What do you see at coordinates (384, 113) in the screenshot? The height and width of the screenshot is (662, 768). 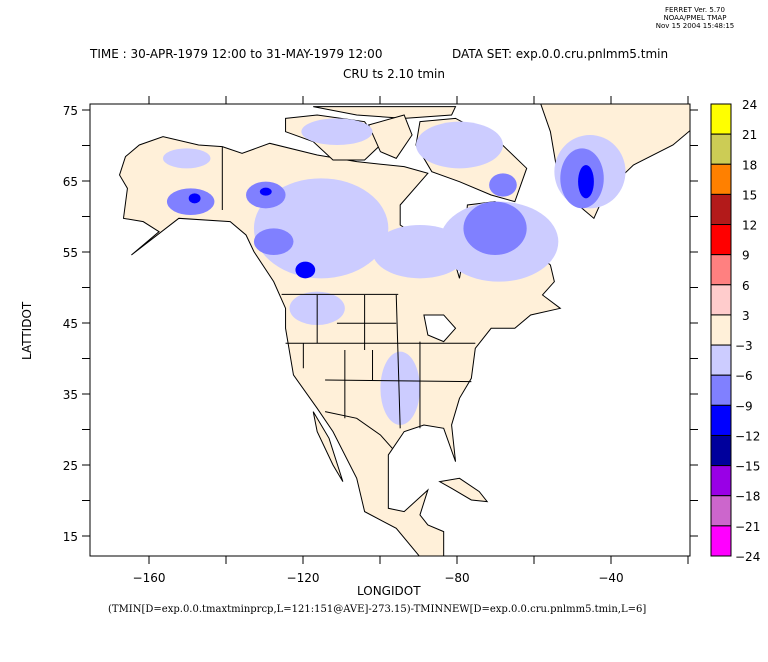 I see `ellesmere-island` at bounding box center [384, 113].